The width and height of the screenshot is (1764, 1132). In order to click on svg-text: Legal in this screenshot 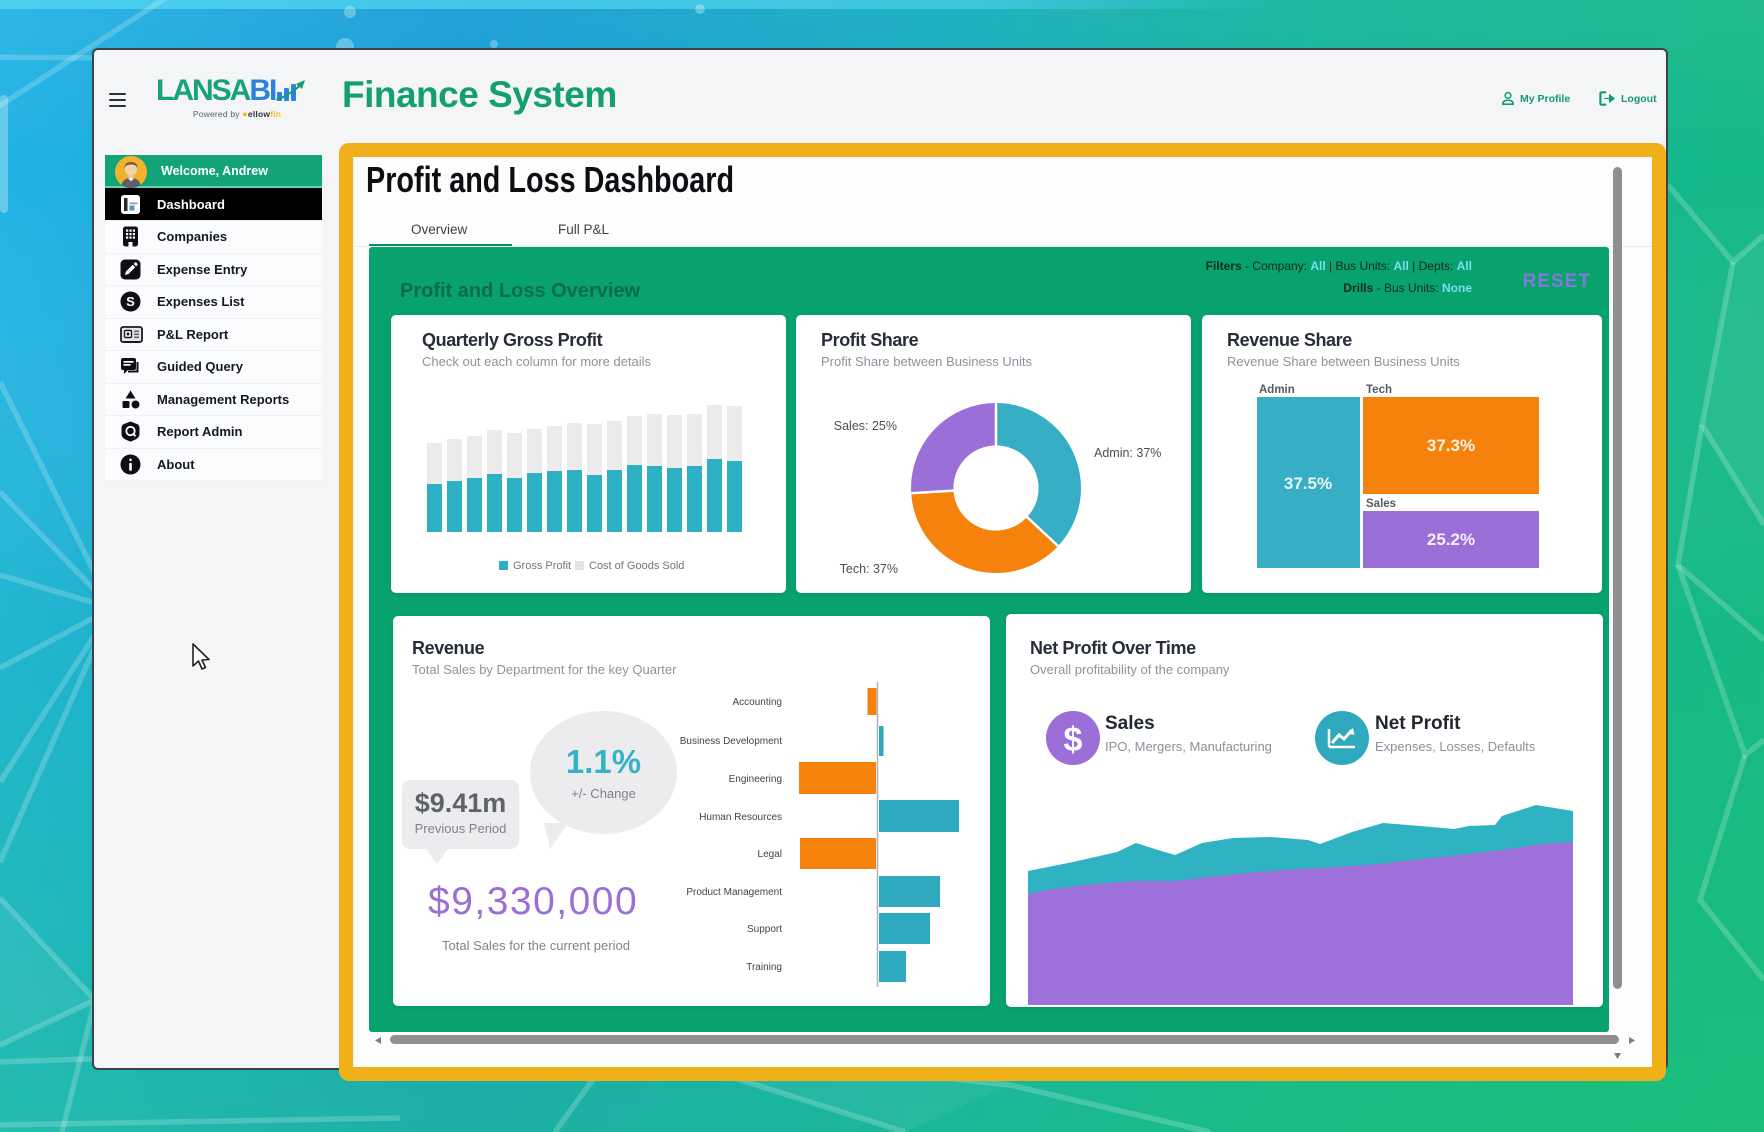, I will do `click(770, 854)`.